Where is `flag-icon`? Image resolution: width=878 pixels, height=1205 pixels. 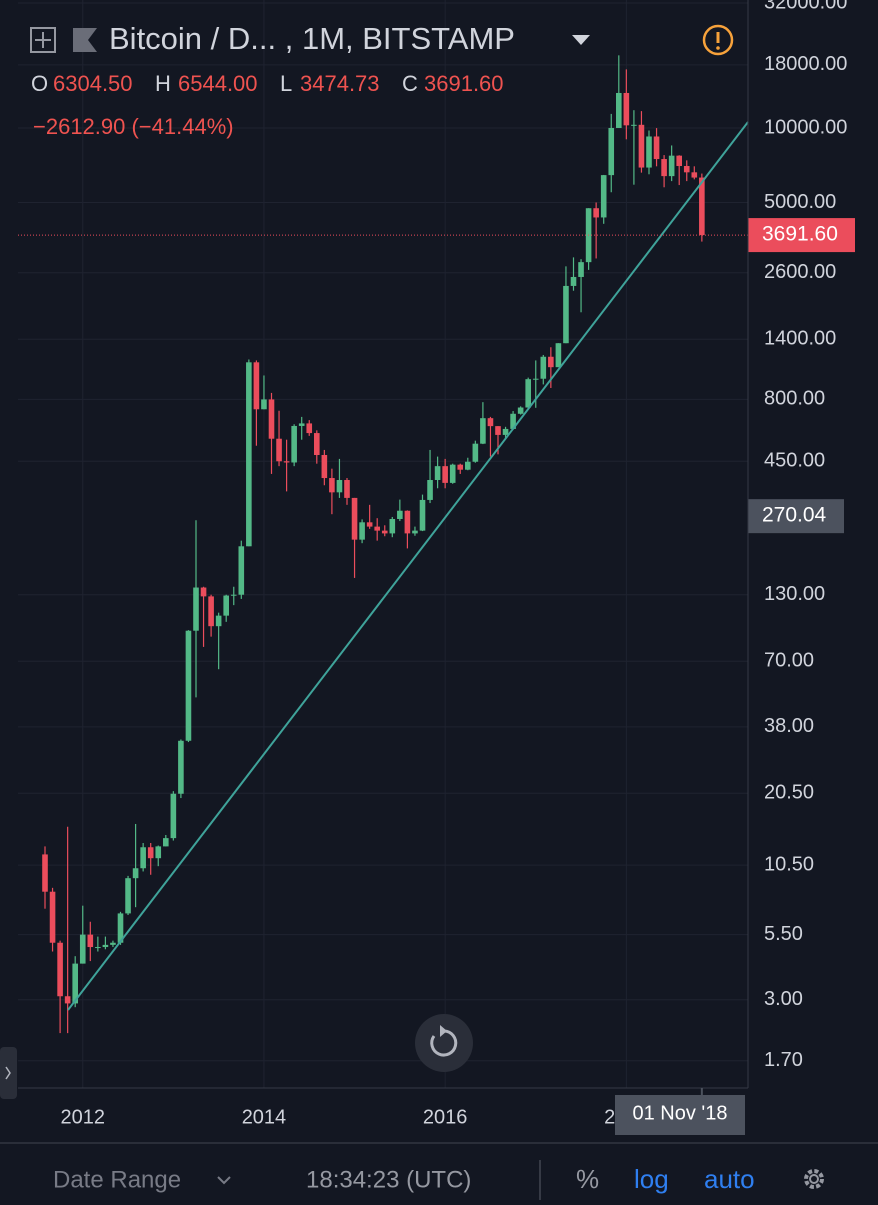 flag-icon is located at coordinates (85, 40).